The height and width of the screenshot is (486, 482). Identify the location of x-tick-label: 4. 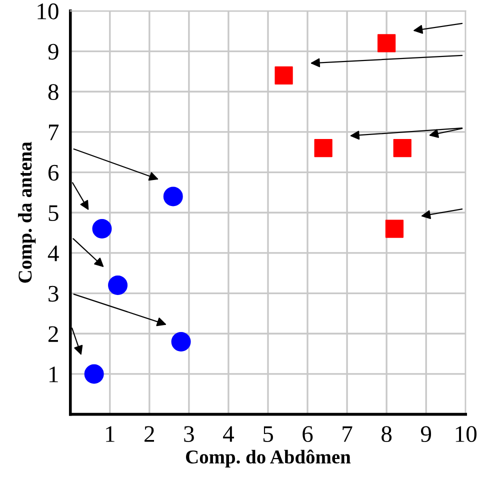
(228, 434).